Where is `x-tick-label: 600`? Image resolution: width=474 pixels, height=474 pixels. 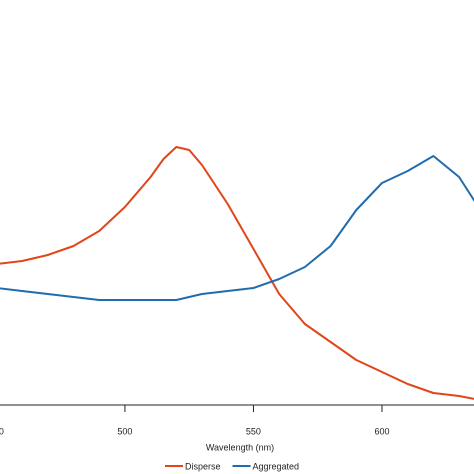 x-tick-label: 600 is located at coordinates (381, 431).